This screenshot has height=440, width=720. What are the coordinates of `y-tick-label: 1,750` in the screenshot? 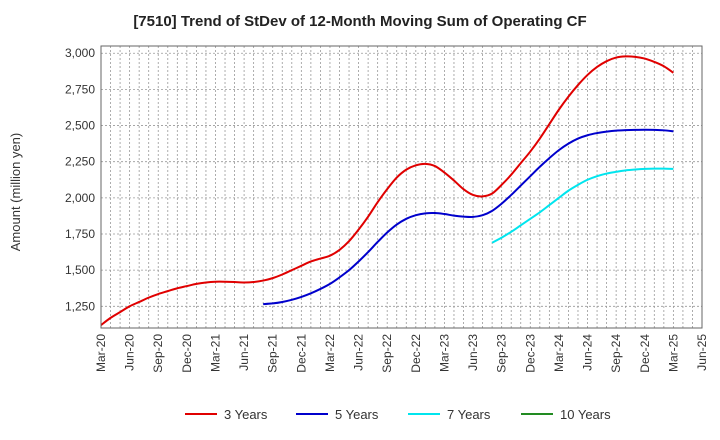 It's located at (80, 234).